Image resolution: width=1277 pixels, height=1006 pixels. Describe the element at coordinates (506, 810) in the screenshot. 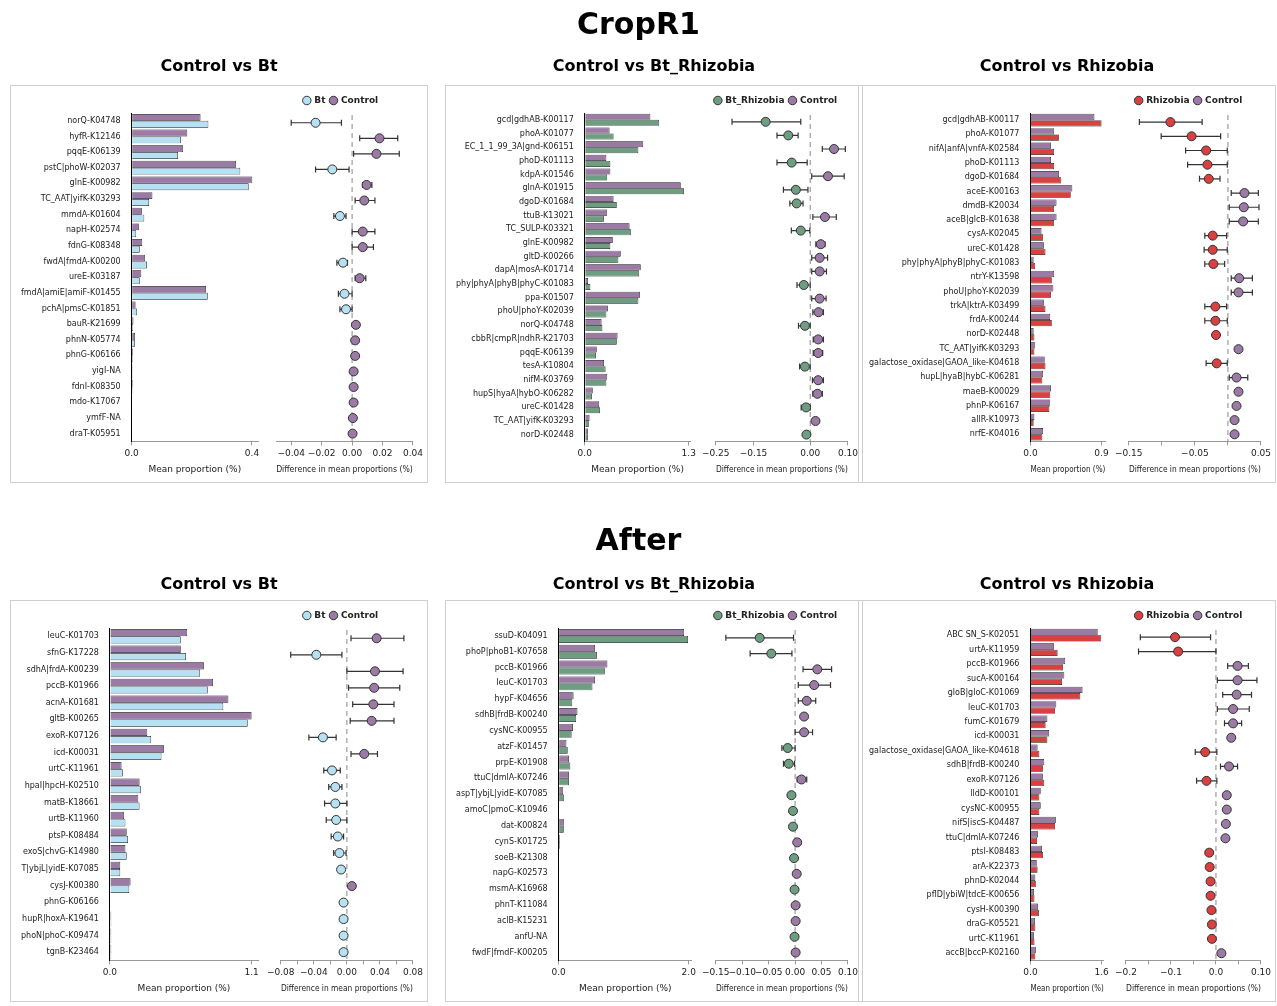

I see `y-tick-label: amoC|pmoC-K10946` at that location.